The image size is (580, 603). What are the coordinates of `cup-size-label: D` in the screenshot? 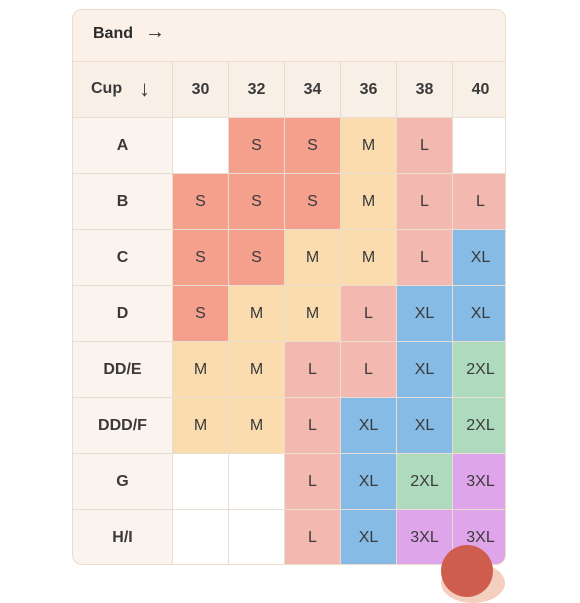 It's located at (122, 313).